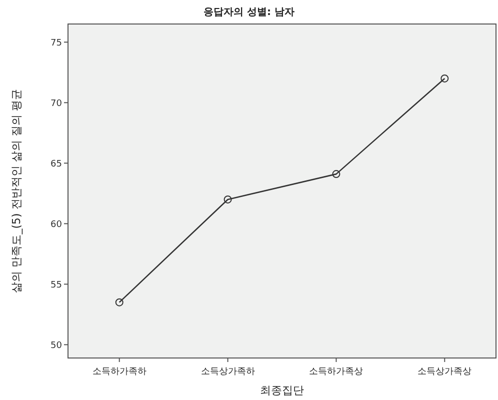 Image resolution: width=498 pixels, height=400 pixels. What do you see at coordinates (119, 372) in the screenshot?
I see `x-tick-label: 소득하가족하` at bounding box center [119, 372].